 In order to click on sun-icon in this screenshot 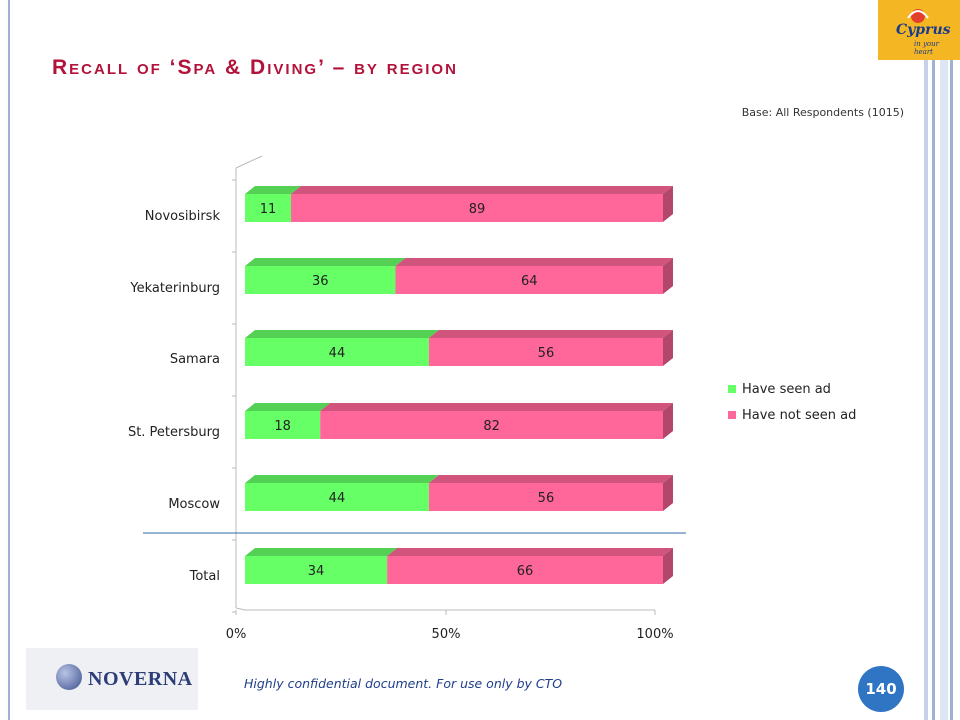, I will do `click(918, 16)`.